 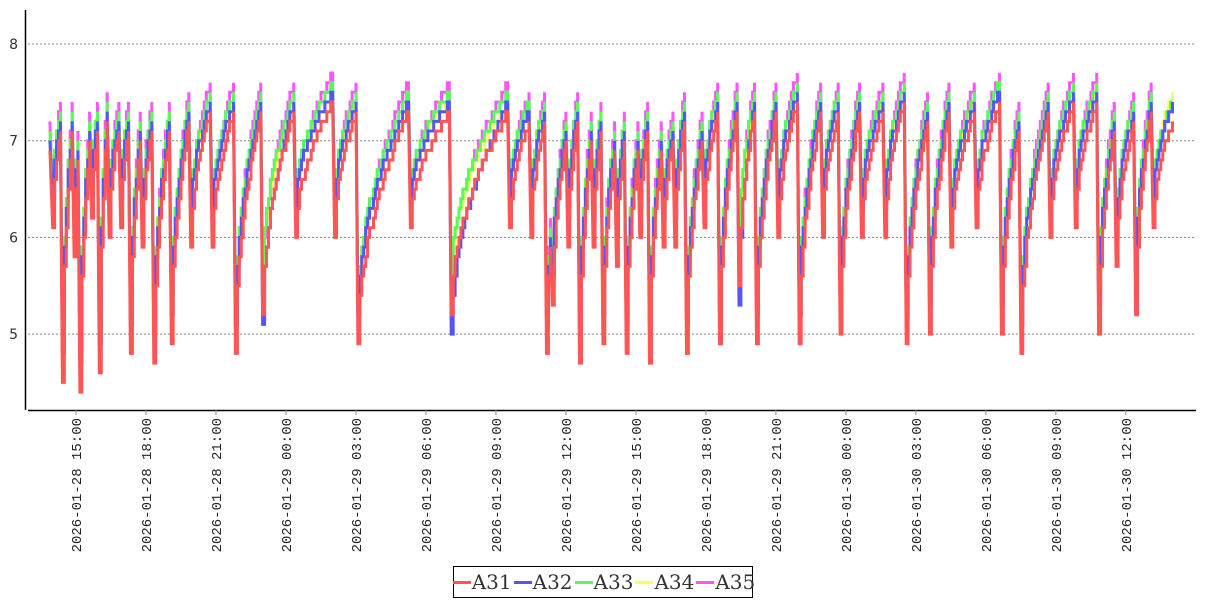 I want to click on legend-label: A35, so click(x=735, y=582).